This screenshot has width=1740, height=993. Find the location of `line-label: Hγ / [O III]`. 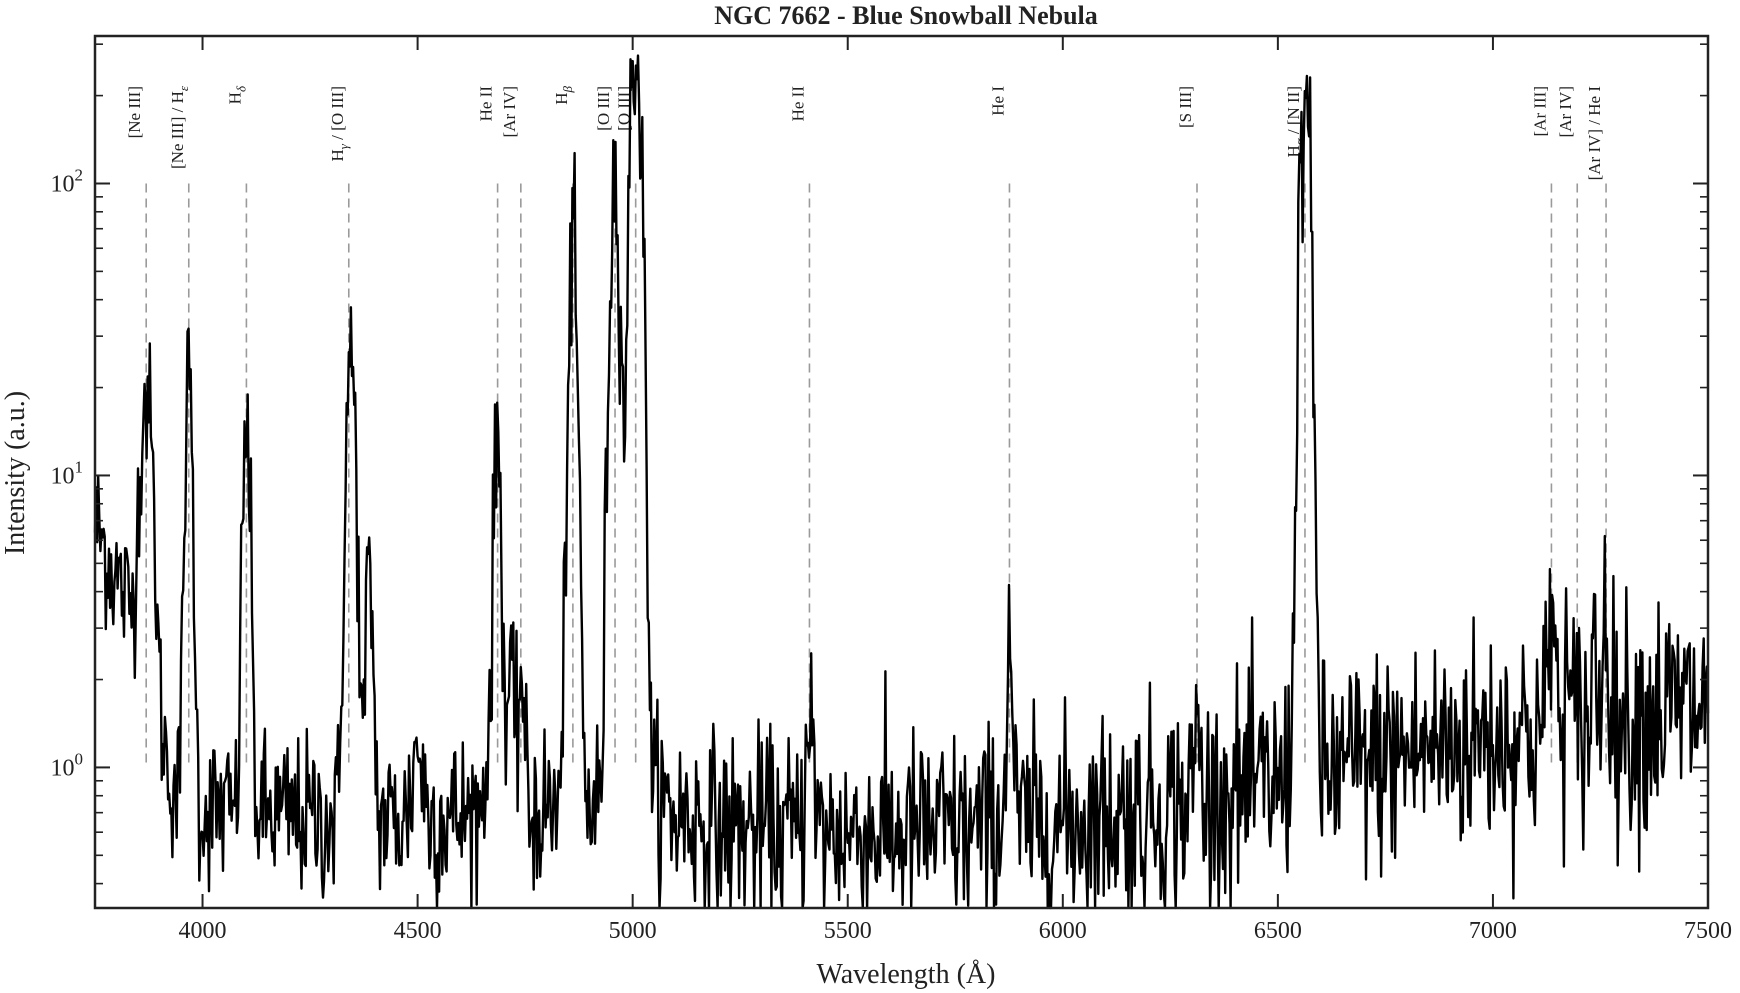

line-label: Hγ / [O III] is located at coordinates (339, 123).